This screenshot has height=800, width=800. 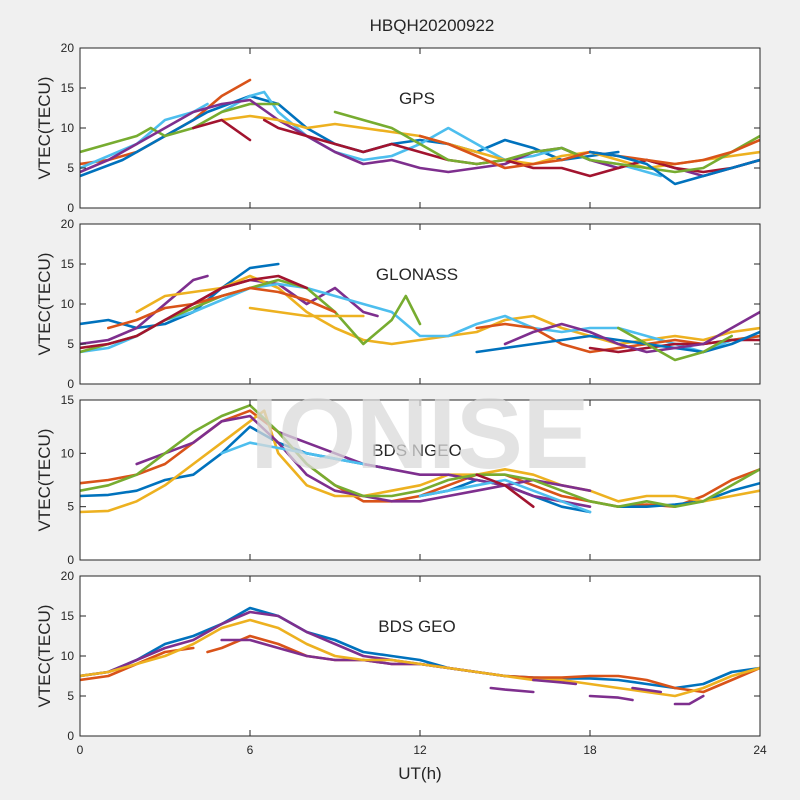 What do you see at coordinates (419, 773) in the screenshot?
I see `x-axis-label: UT(h)` at bounding box center [419, 773].